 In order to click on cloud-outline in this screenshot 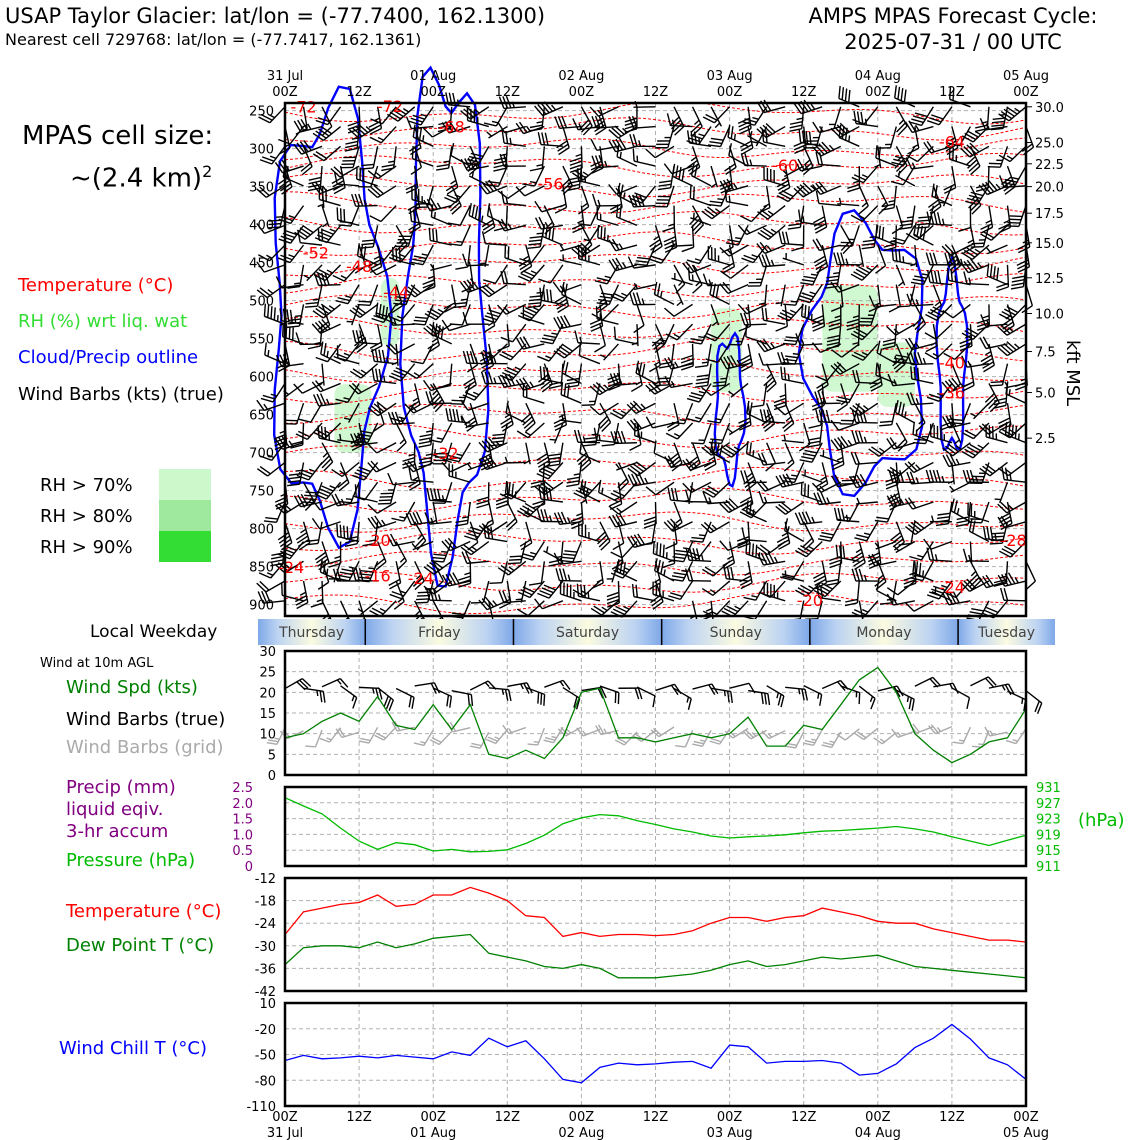, I will do `click(730, 409)`.